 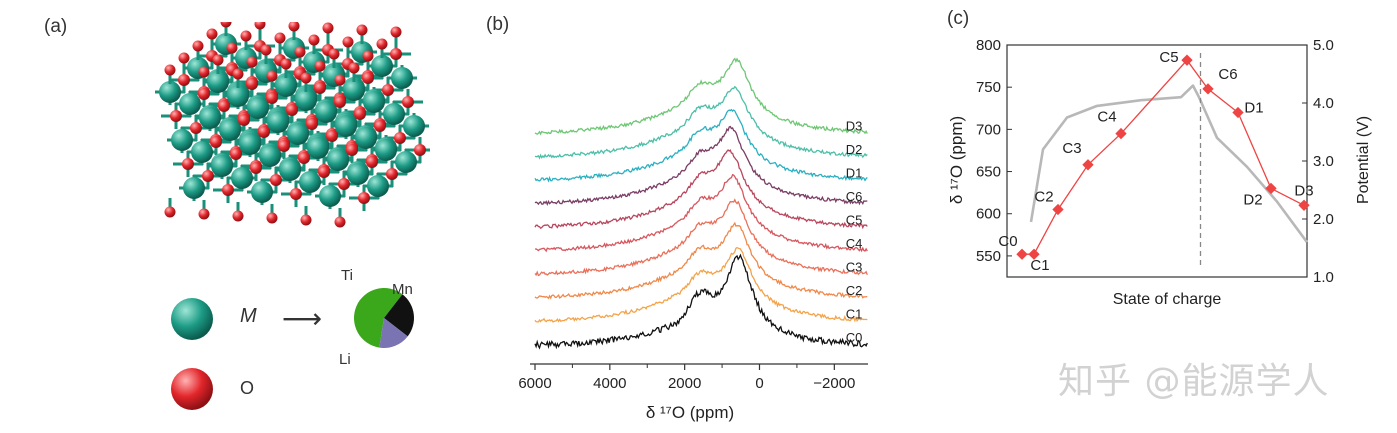 I want to click on pie-slice-ti, so click(x=399, y=315).